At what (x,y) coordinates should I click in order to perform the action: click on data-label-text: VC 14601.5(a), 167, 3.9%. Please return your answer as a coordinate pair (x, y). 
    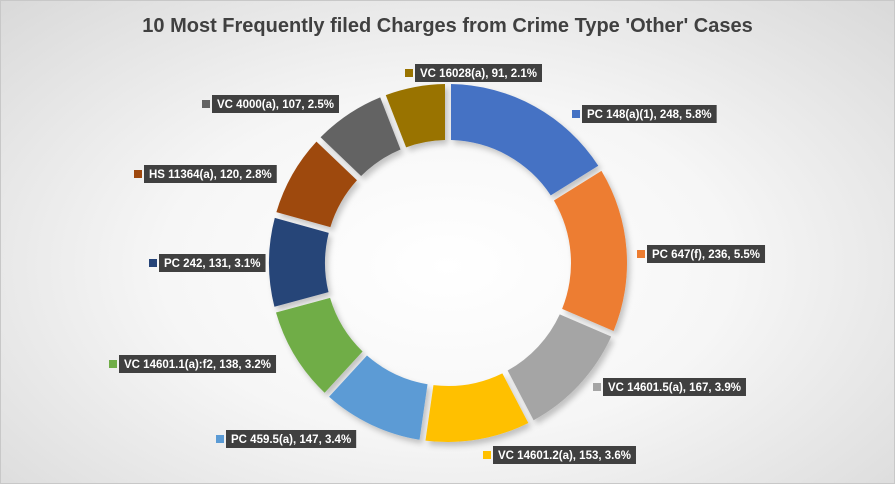
    Looking at the image, I should click on (674, 388).